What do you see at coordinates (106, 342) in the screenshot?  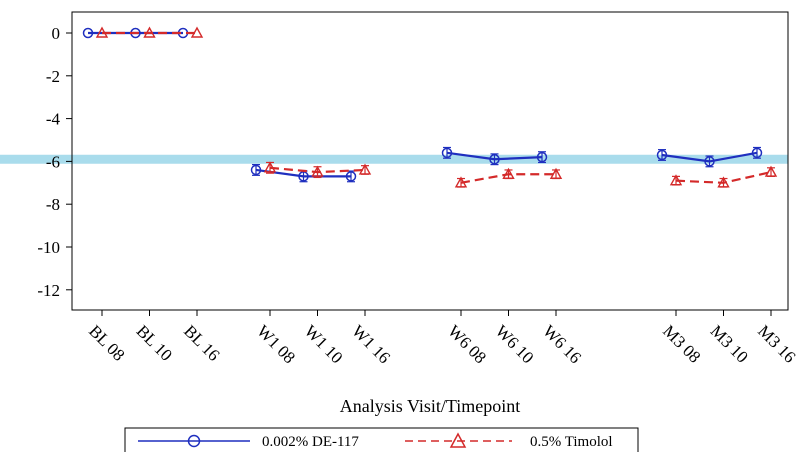 I see `x-tick-label: BL 08` at bounding box center [106, 342].